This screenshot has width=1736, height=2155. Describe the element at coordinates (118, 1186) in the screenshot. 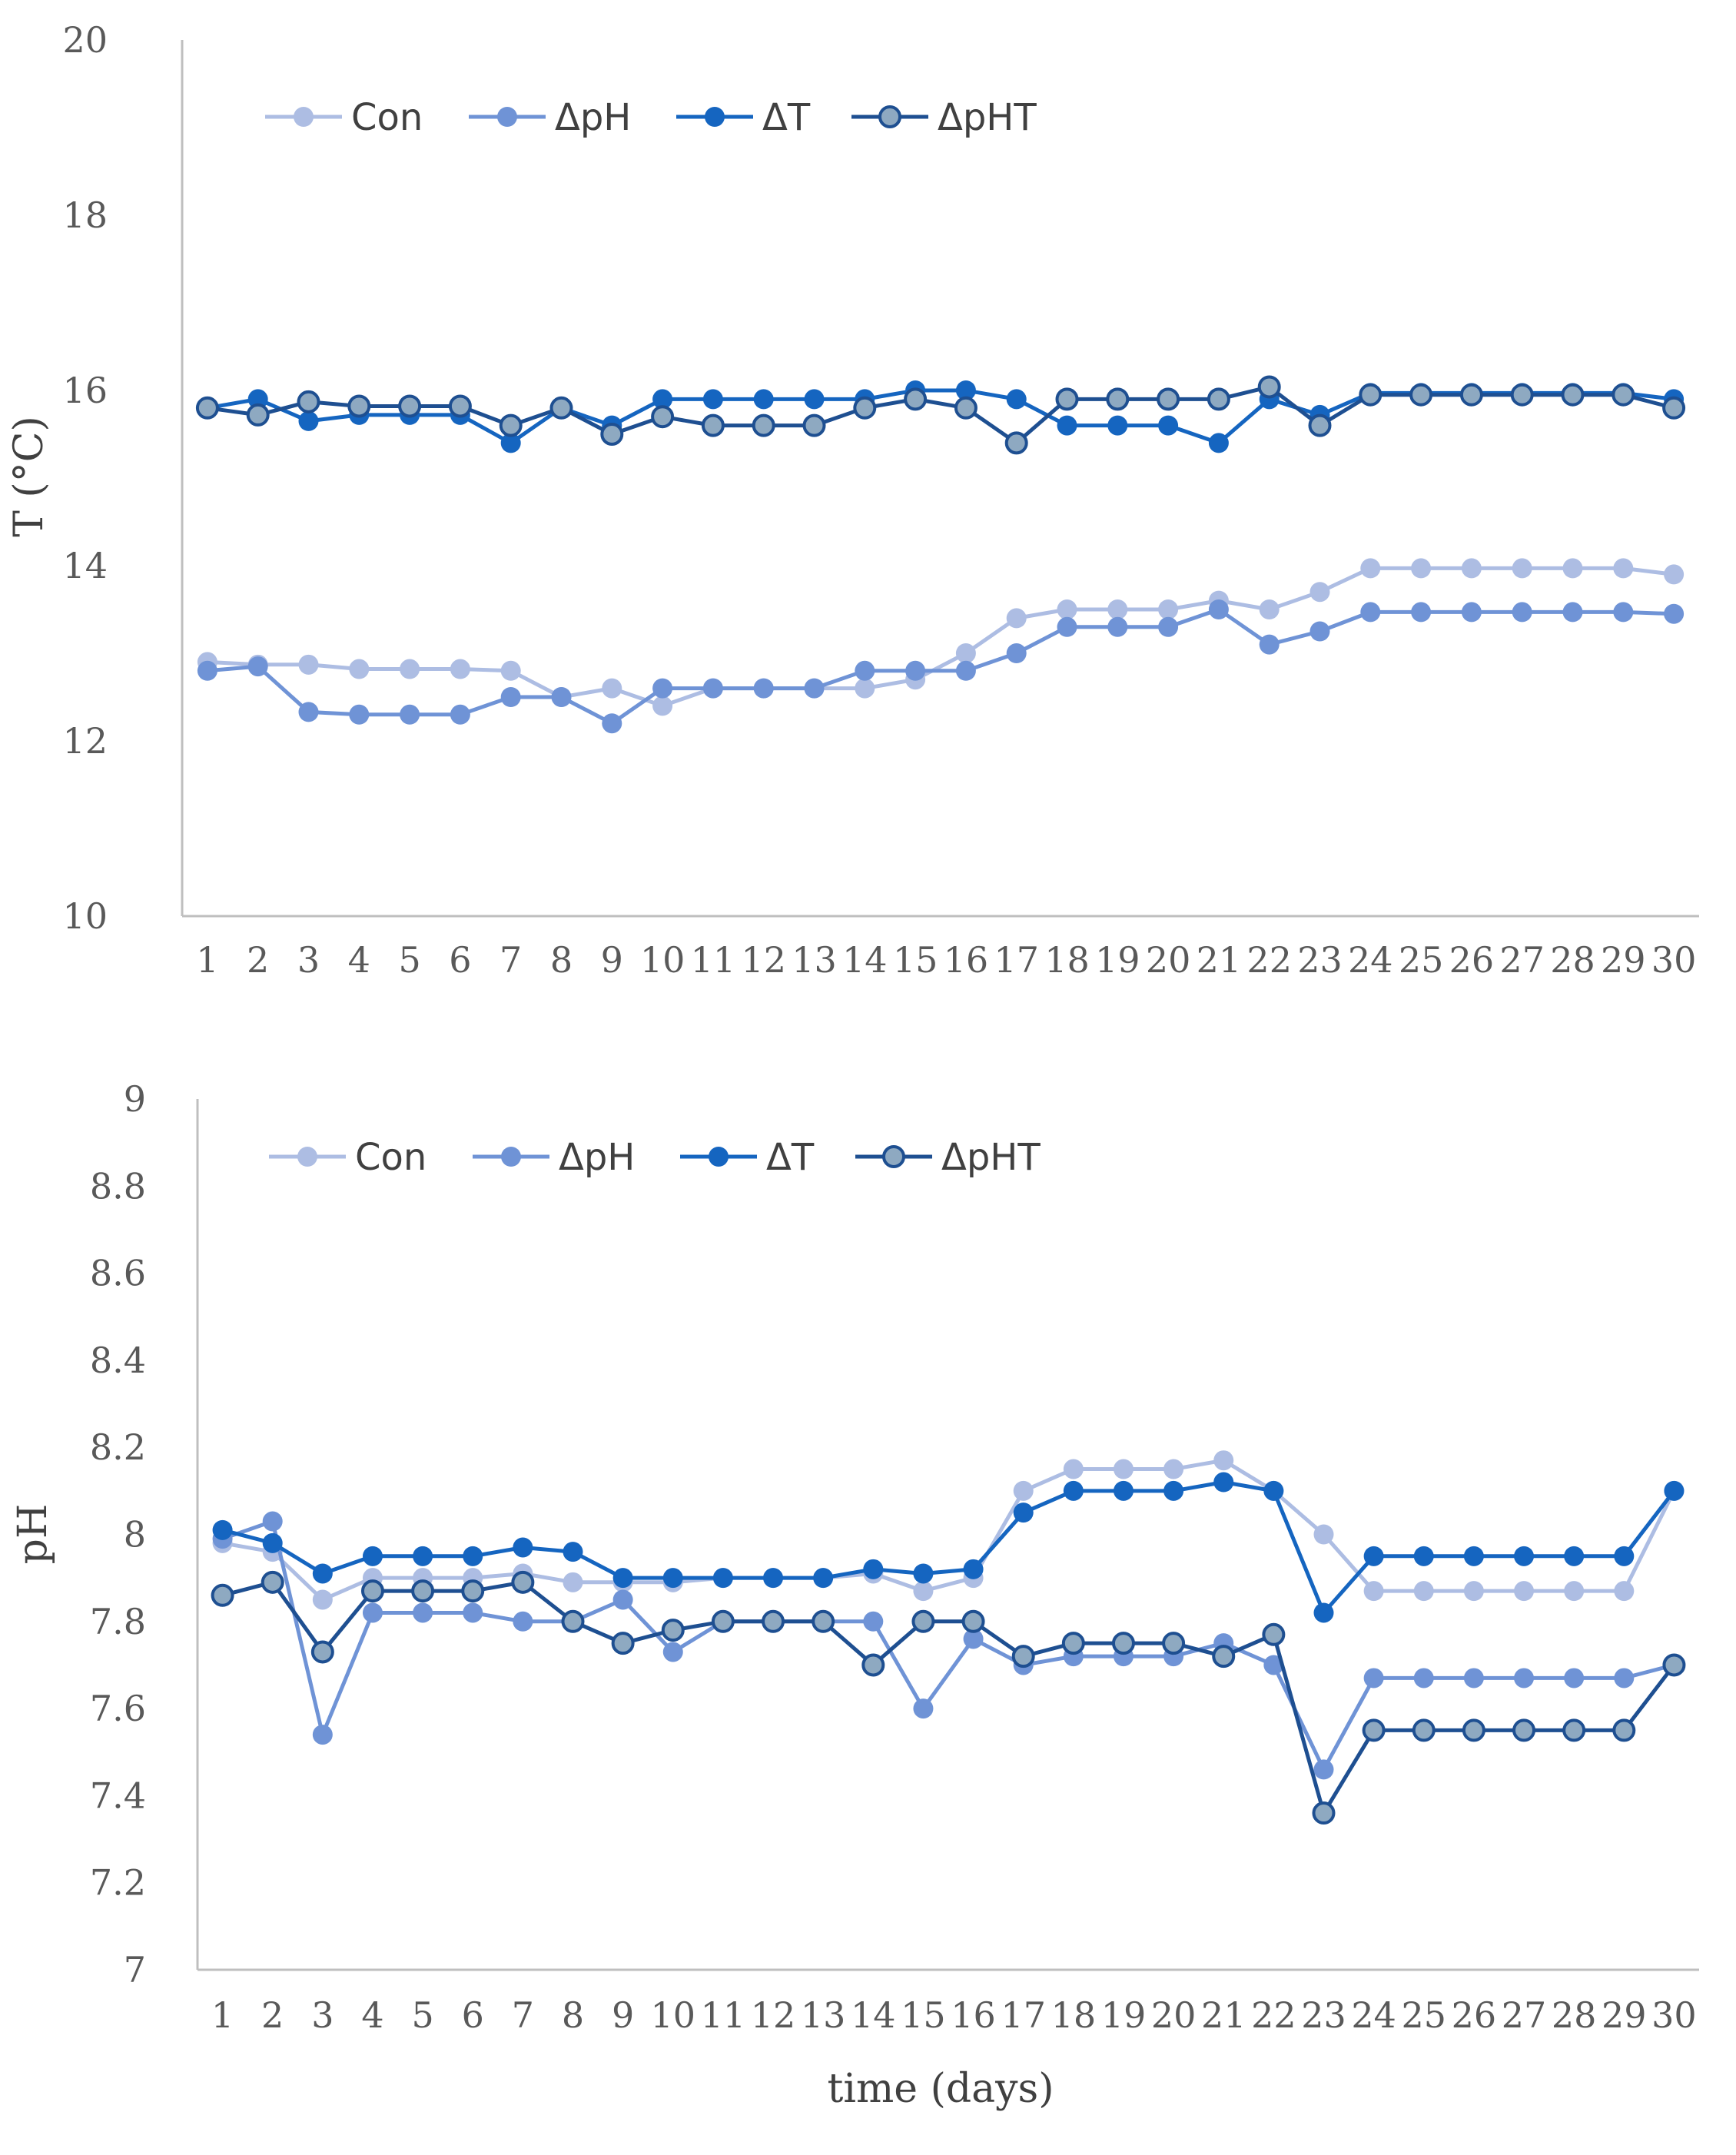

I see `y-tick-label: 8.8` at that location.